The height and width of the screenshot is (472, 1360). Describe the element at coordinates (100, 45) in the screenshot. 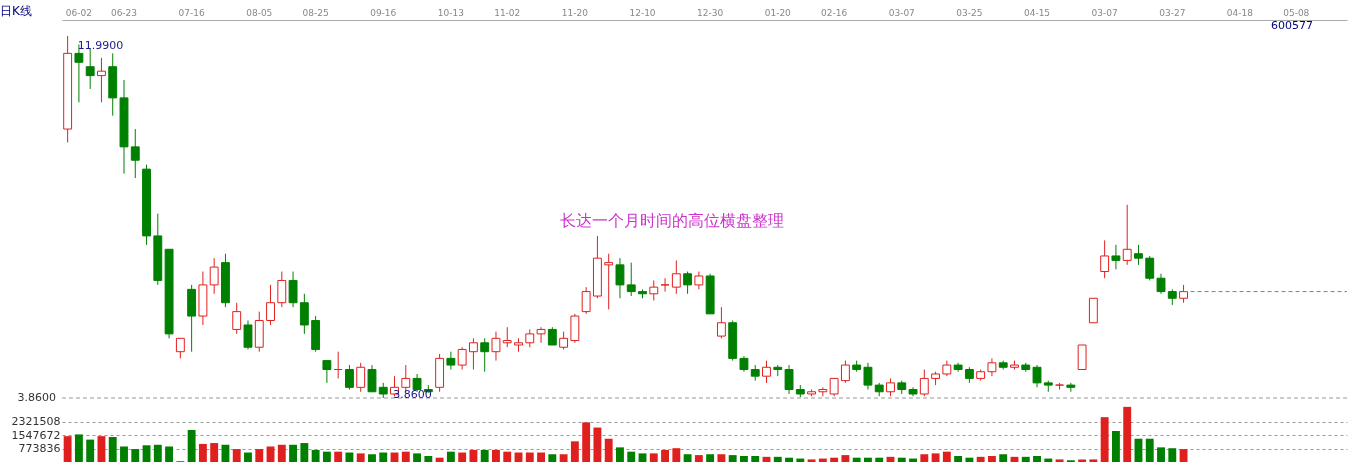

I see `annotation: 11.9900` at that location.